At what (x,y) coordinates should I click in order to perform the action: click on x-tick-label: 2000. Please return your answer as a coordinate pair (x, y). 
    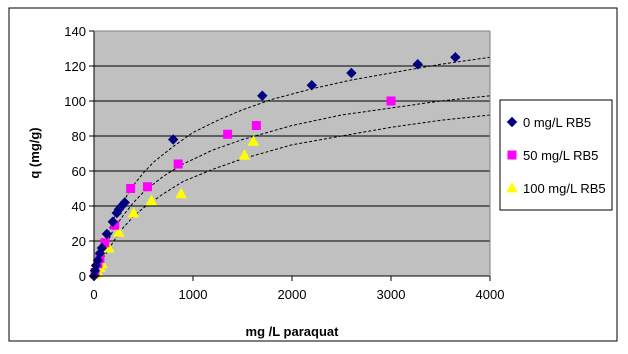
    Looking at the image, I should click on (292, 294).